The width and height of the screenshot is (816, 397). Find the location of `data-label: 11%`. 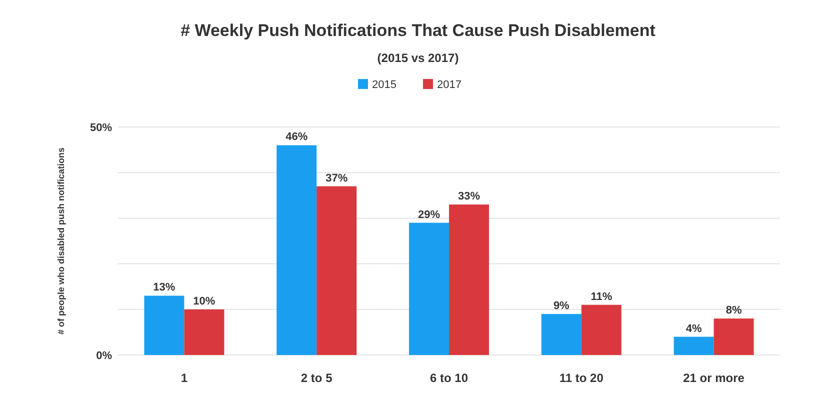

data-label: 11% is located at coordinates (601, 296).